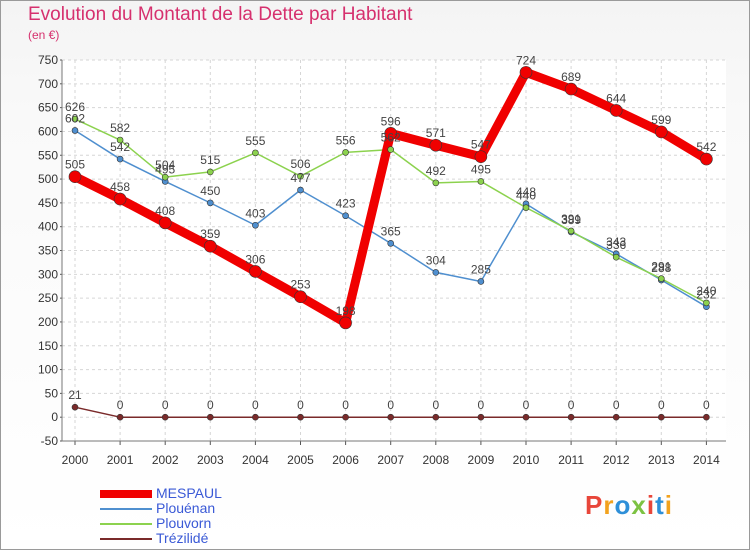 Image resolution: width=750 pixels, height=550 pixels. Describe the element at coordinates (48, 227) in the screenshot. I see `y-tick-label: 400` at that location.